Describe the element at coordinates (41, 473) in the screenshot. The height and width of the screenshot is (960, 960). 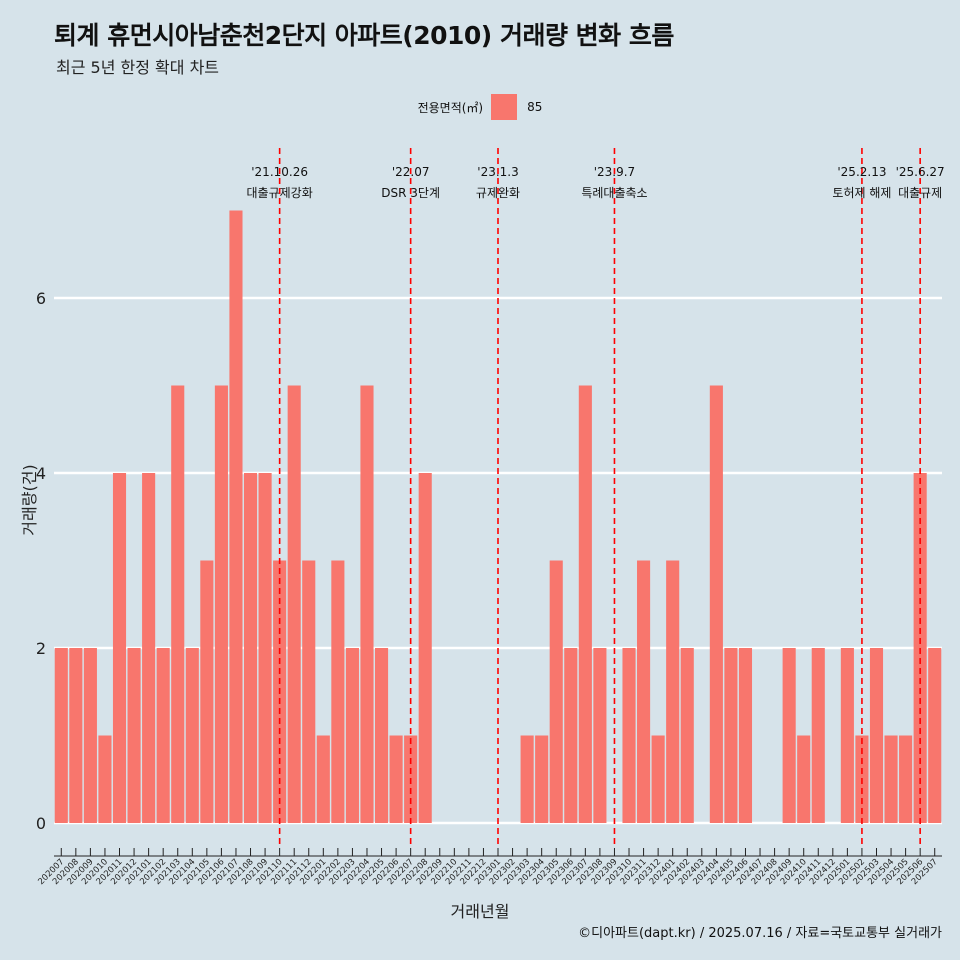
I see `y-tick-label: 4` at that location.